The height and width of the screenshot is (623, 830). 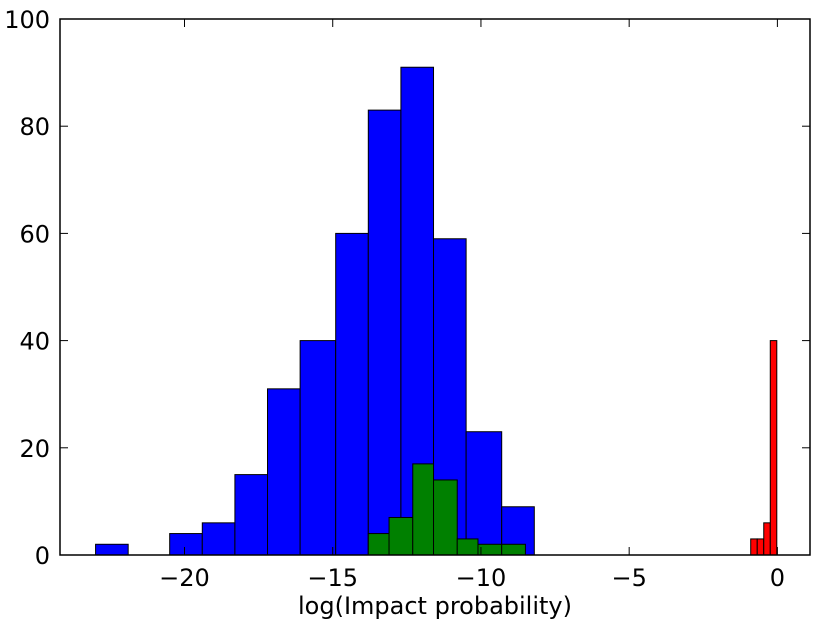 What do you see at coordinates (445, 517) in the screenshot?
I see `histogram-bar-s1-b3` at bounding box center [445, 517].